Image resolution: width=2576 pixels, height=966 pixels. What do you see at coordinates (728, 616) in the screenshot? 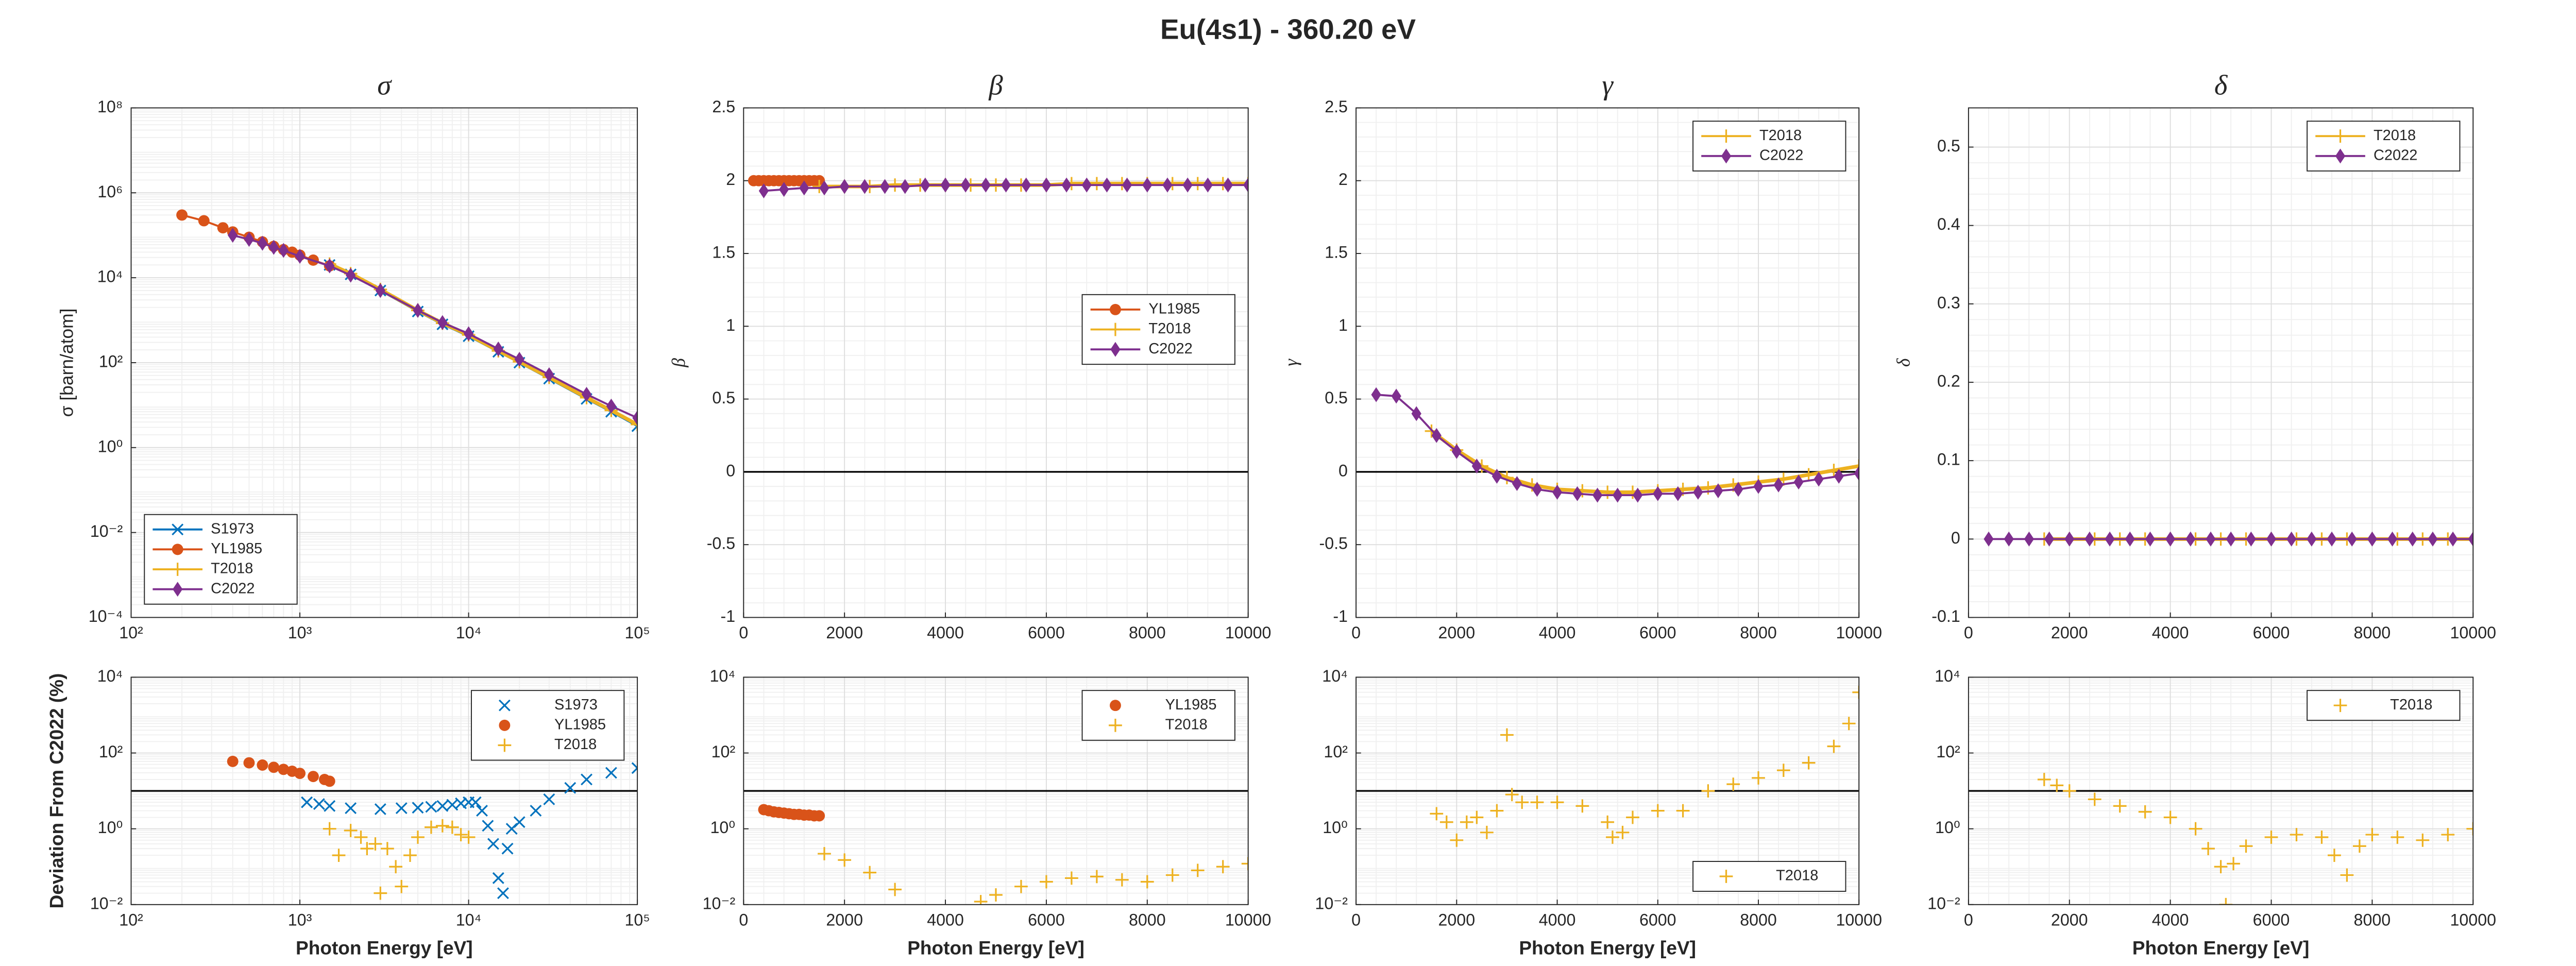
I see `y-tick-label: -1` at bounding box center [728, 616].